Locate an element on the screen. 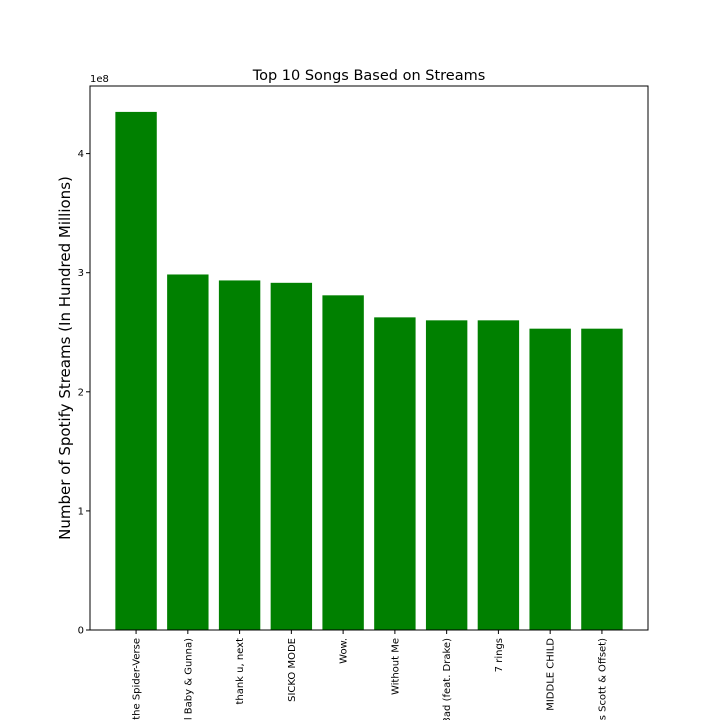 This screenshot has height=720, width=720. x-tick-label-6: Without Me is located at coordinates (395, 666).